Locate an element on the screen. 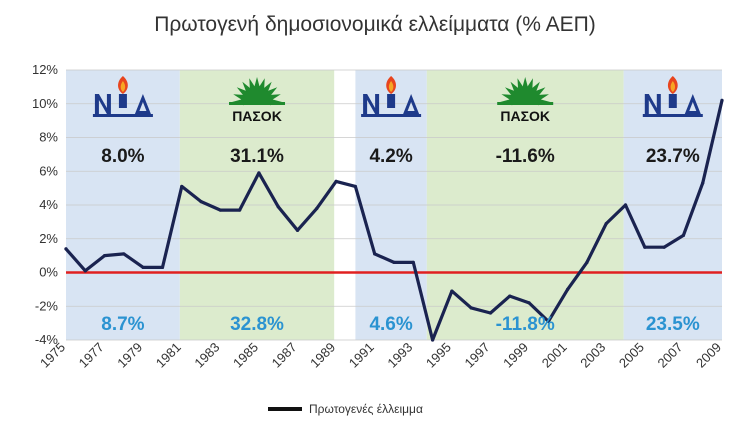  x-tick-label: 2005 is located at coordinates (631, 355).